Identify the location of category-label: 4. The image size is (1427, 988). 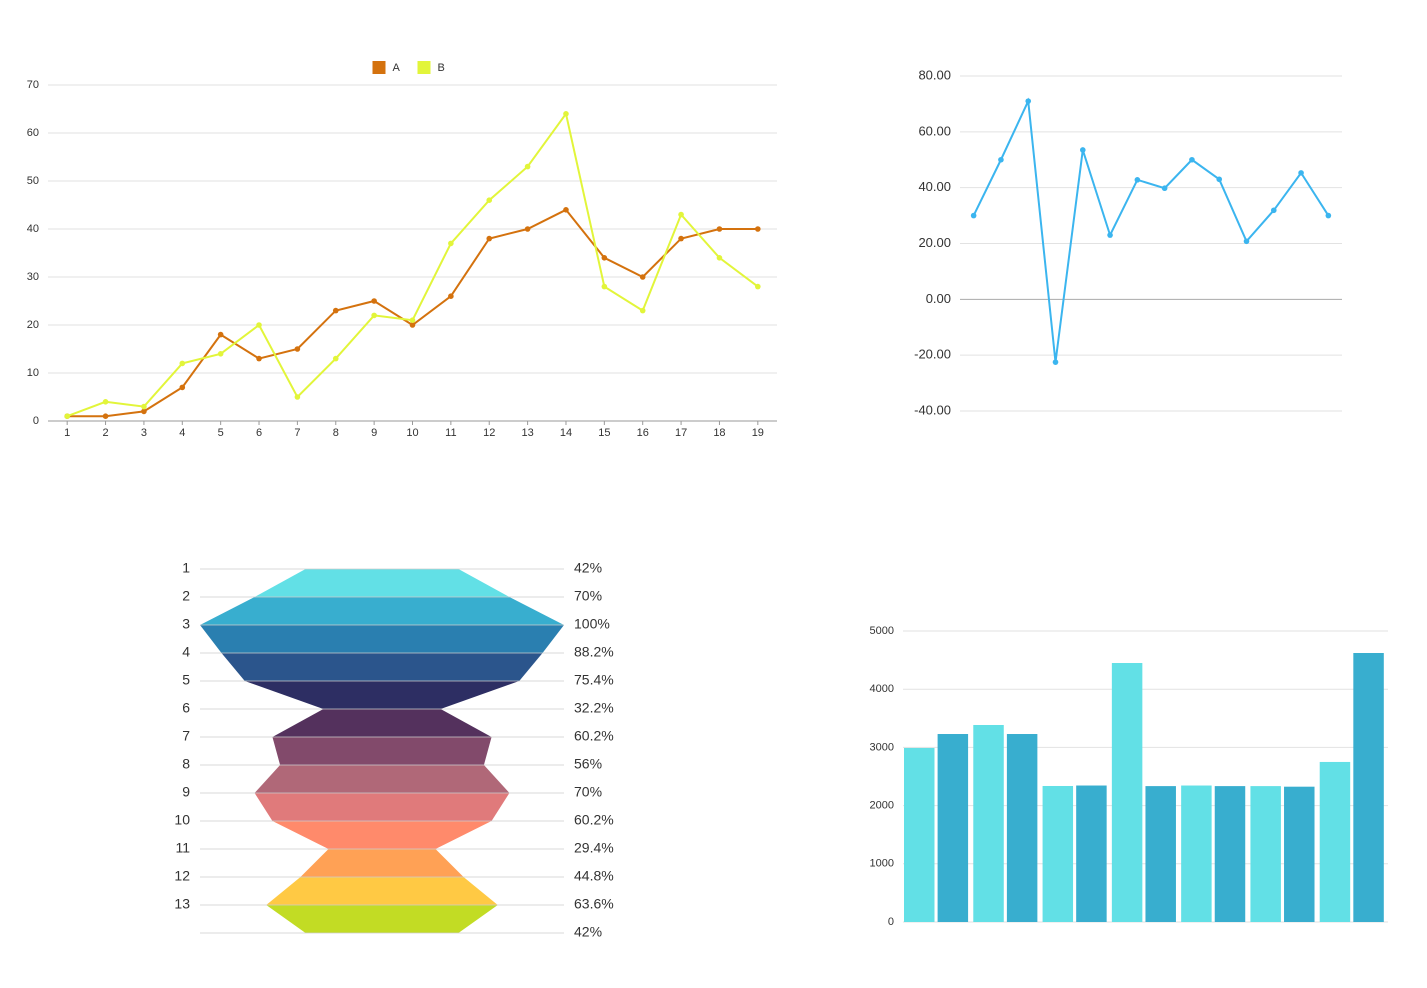
(186, 652).